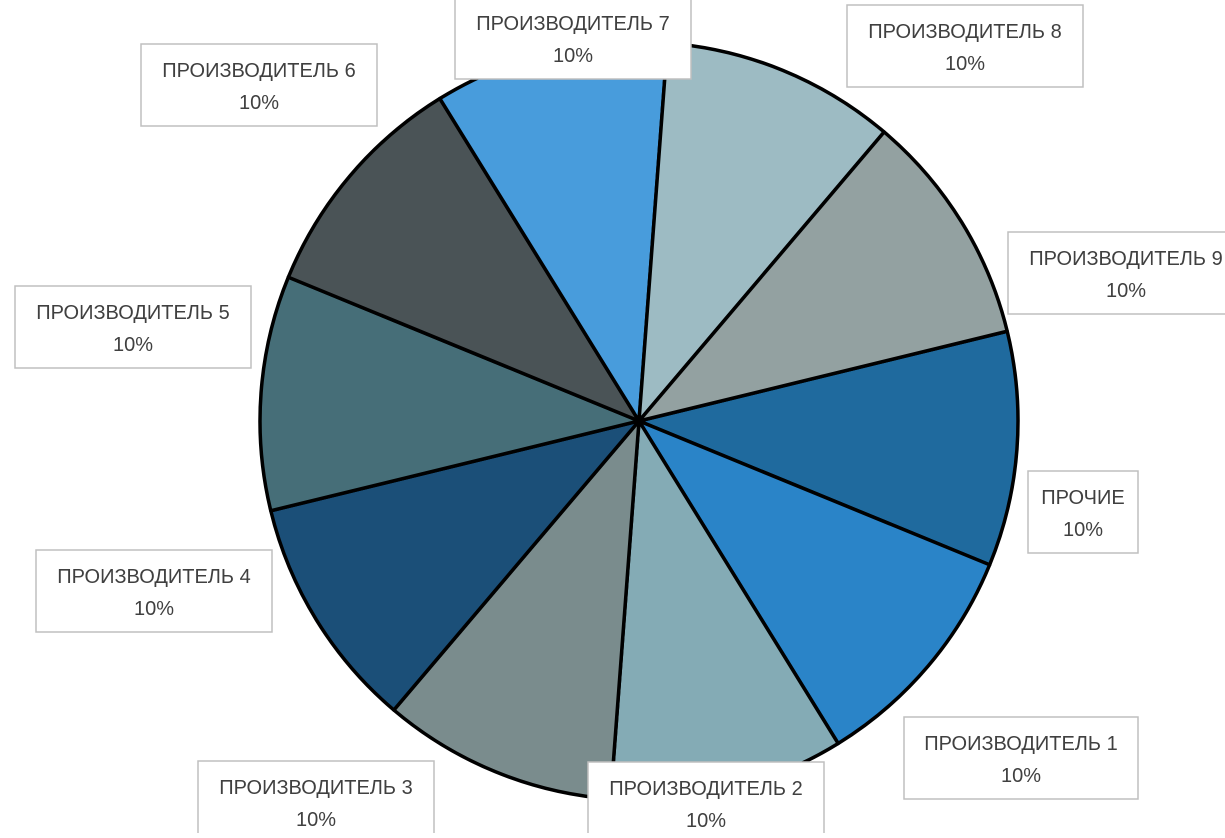 The width and height of the screenshot is (1225, 838). Describe the element at coordinates (1082, 498) in the screenshot. I see `data-label-category: ПРОЧИЕ` at that location.